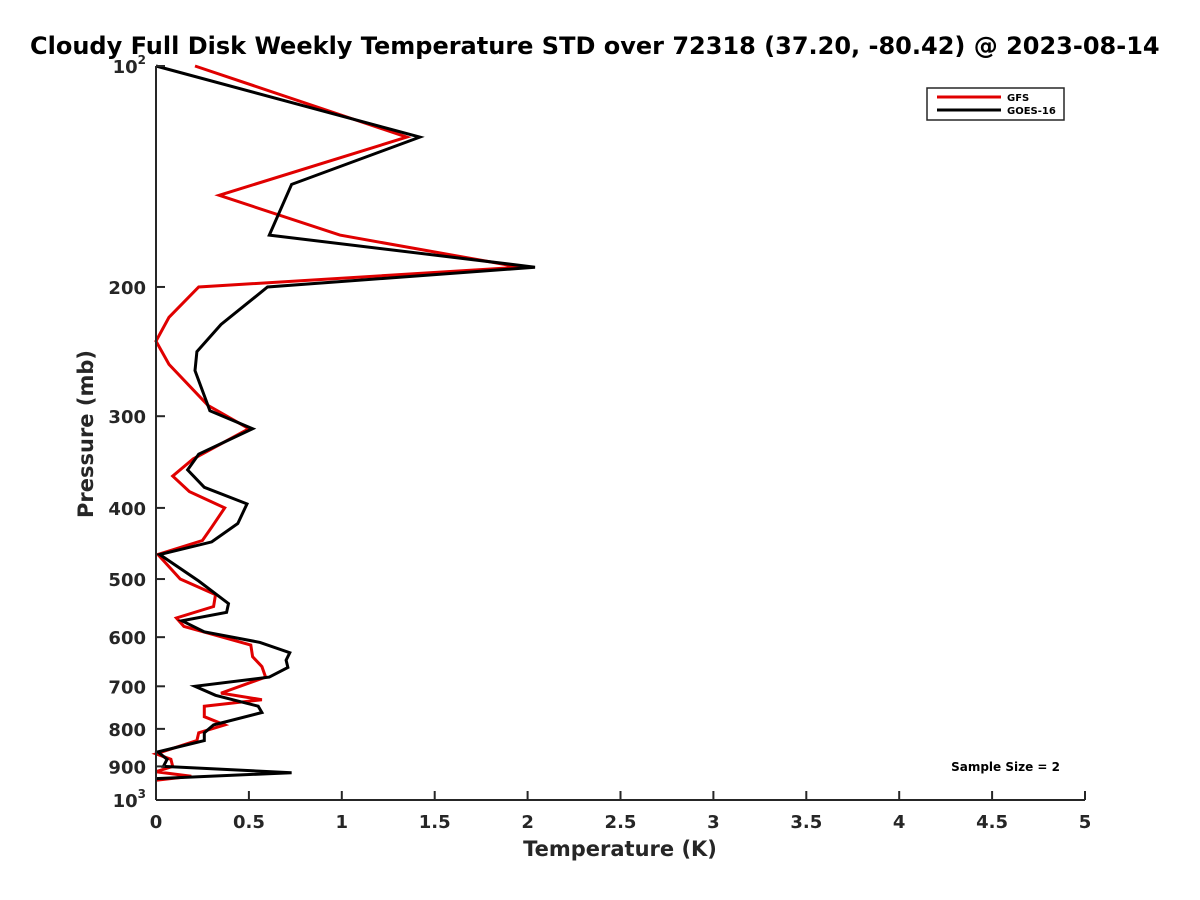 Image resolution: width=1200 pixels, height=900 pixels. I want to click on y-tick-label: 700, so click(127, 687).